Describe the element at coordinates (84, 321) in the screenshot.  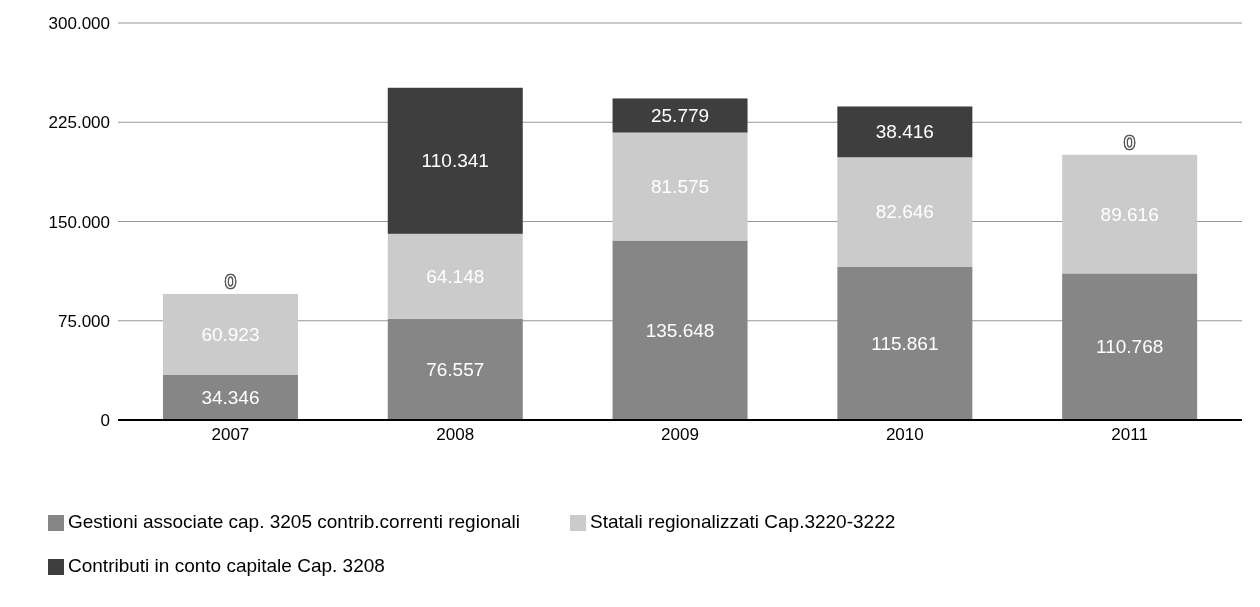
I see `y-tick-label: 75.000` at that location.